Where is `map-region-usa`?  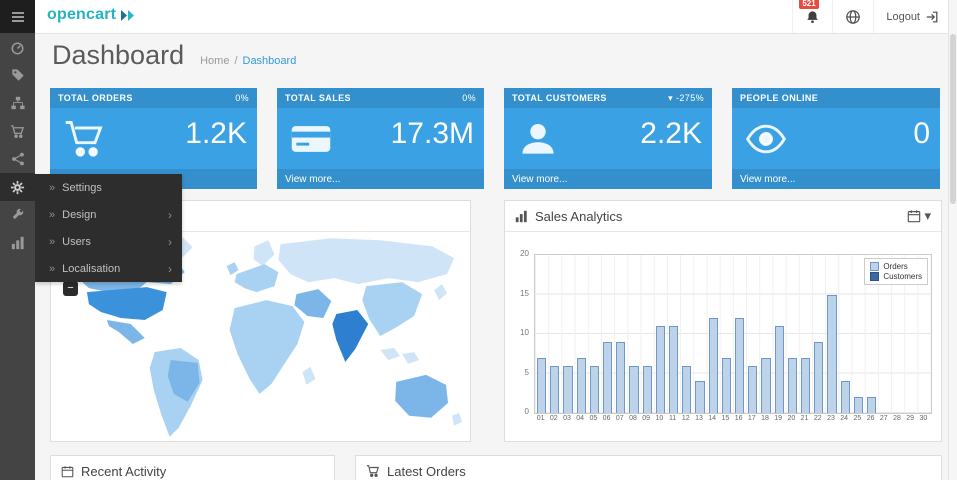
map-region-usa is located at coordinates (126, 304).